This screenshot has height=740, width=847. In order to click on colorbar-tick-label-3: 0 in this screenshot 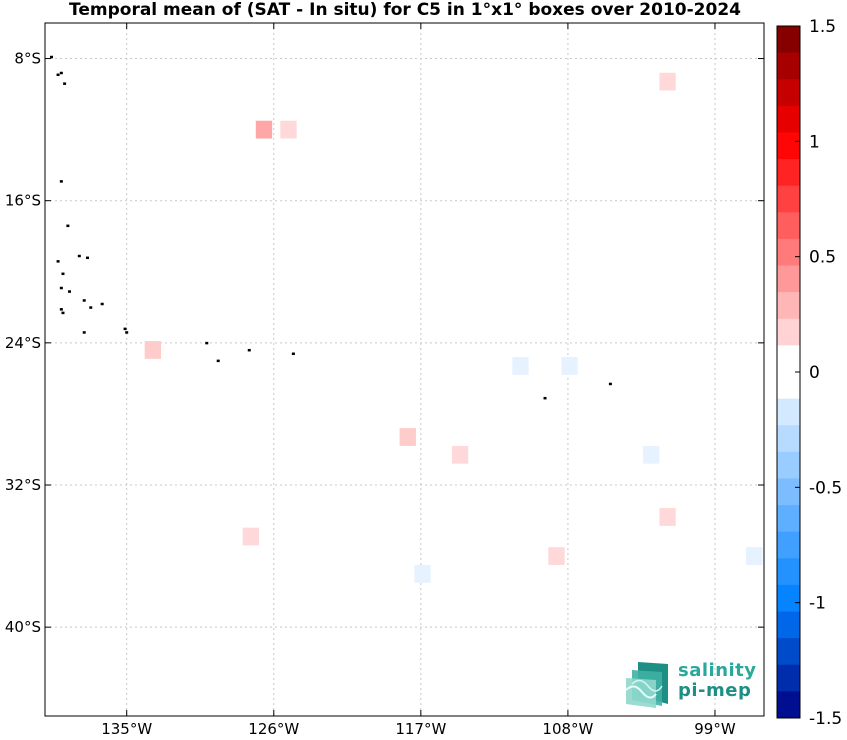, I will do `click(814, 373)`.